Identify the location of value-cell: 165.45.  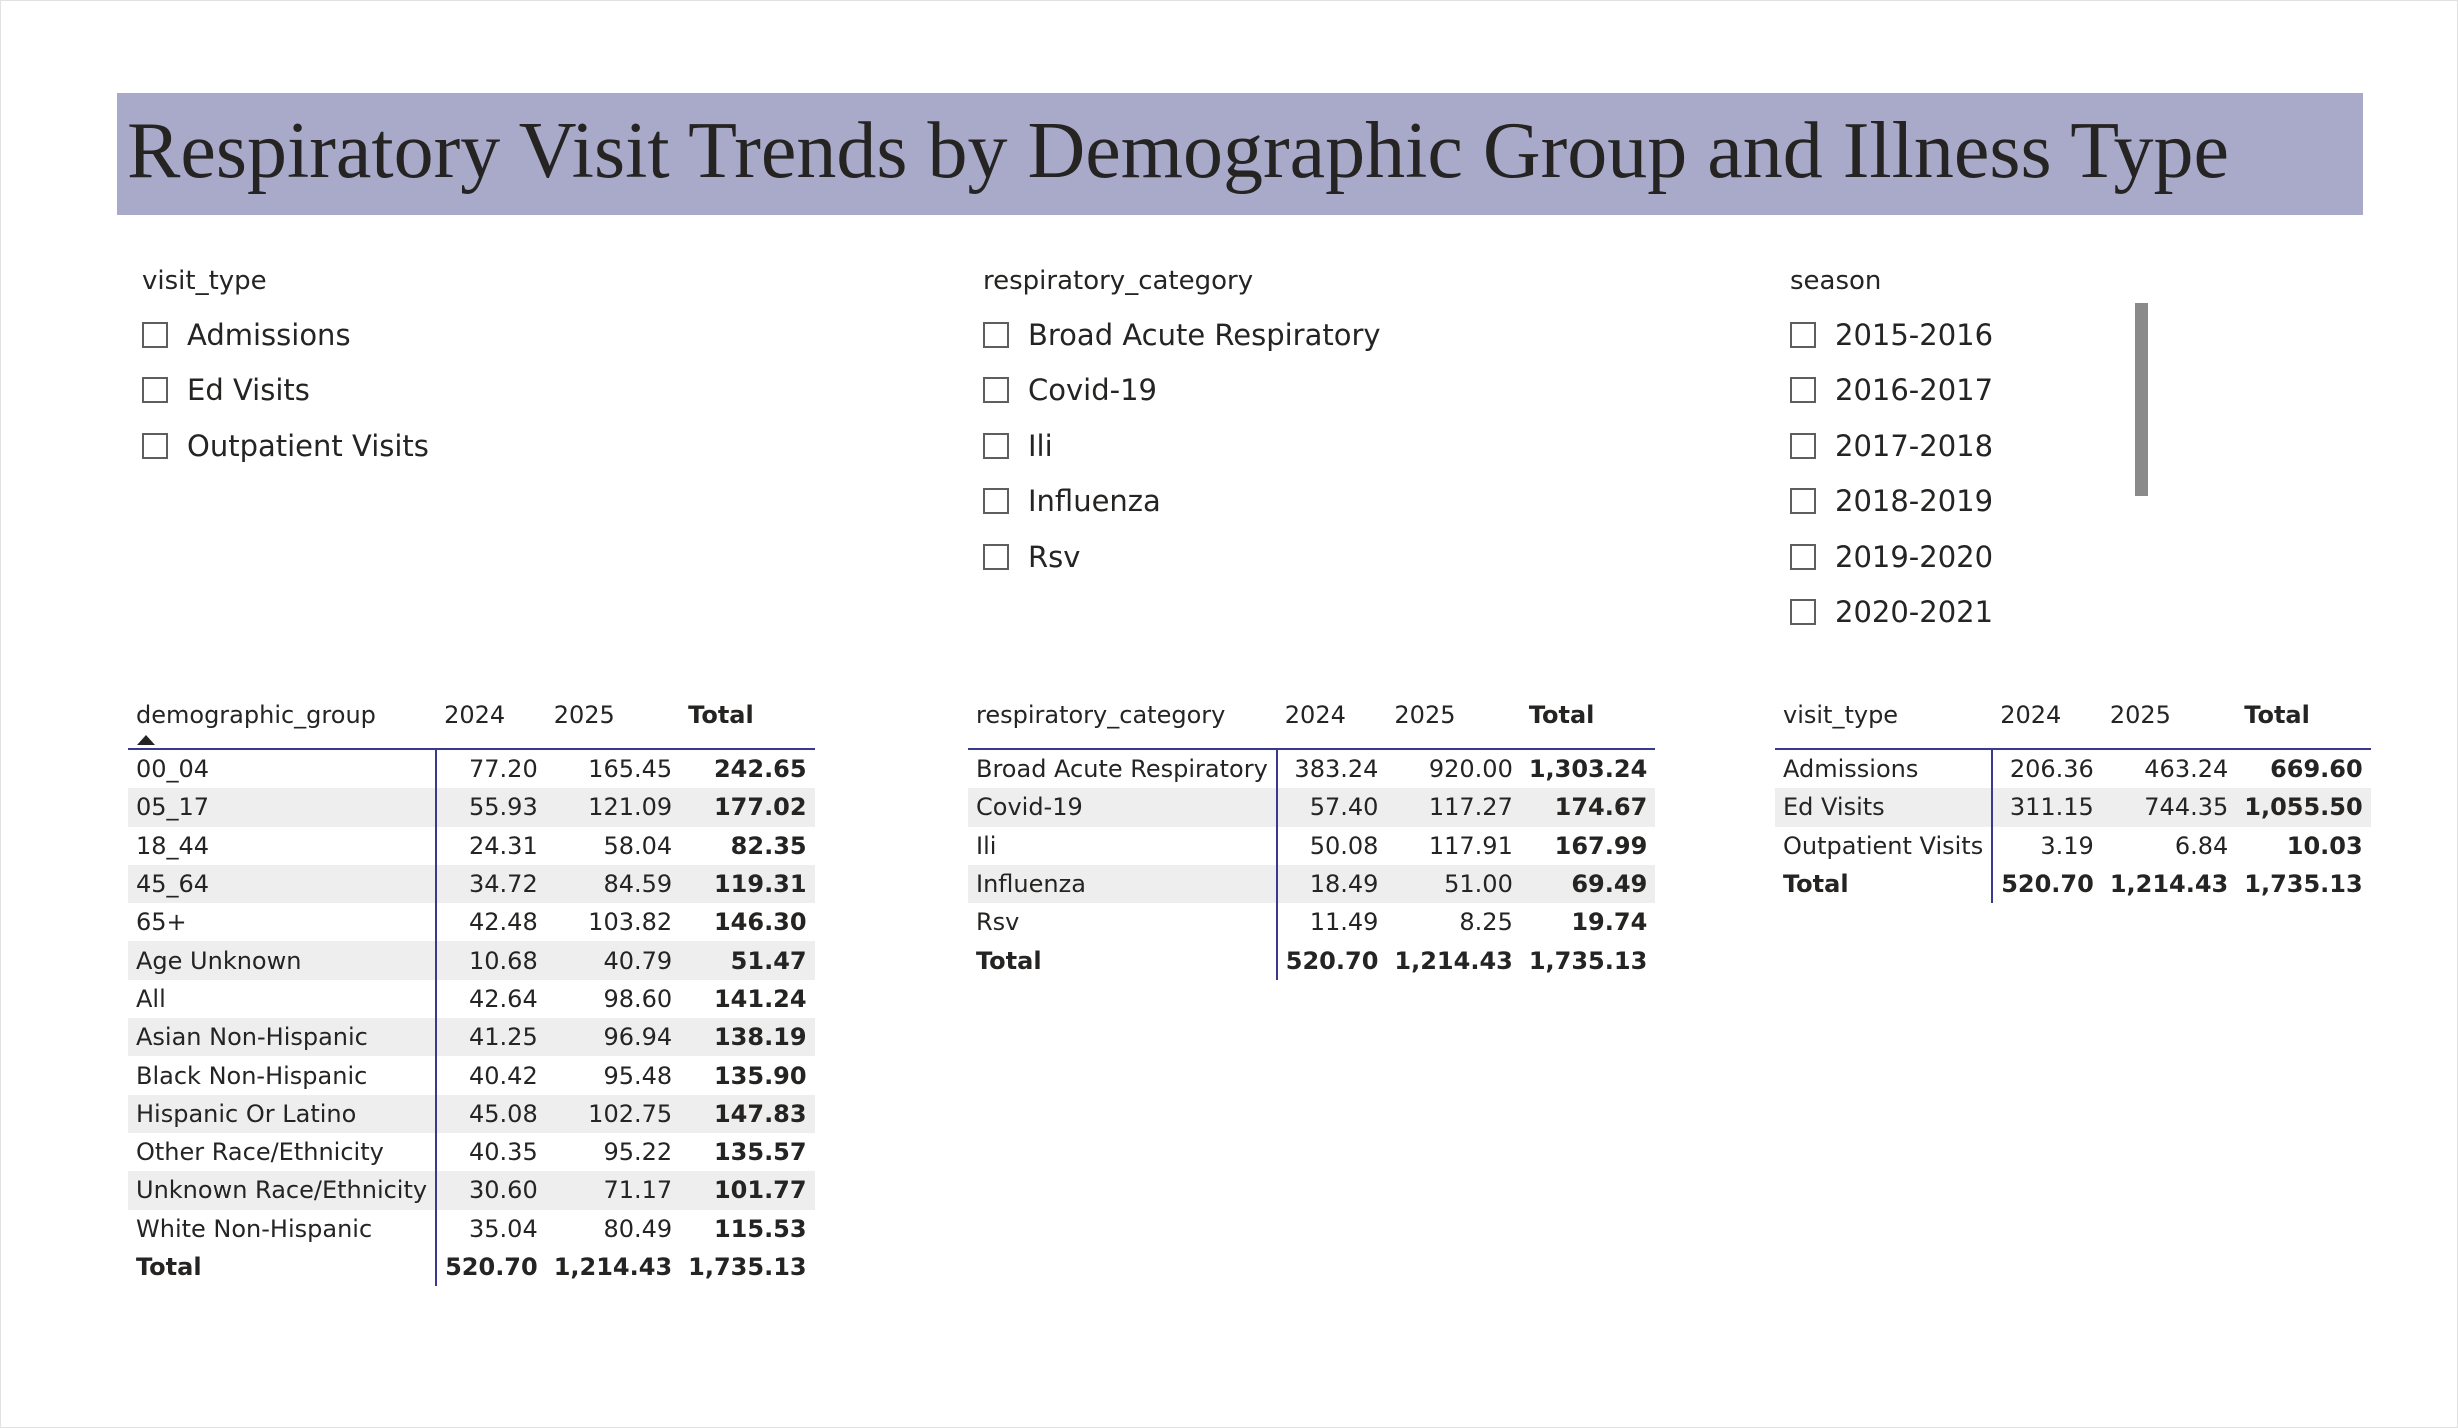
(630, 769).